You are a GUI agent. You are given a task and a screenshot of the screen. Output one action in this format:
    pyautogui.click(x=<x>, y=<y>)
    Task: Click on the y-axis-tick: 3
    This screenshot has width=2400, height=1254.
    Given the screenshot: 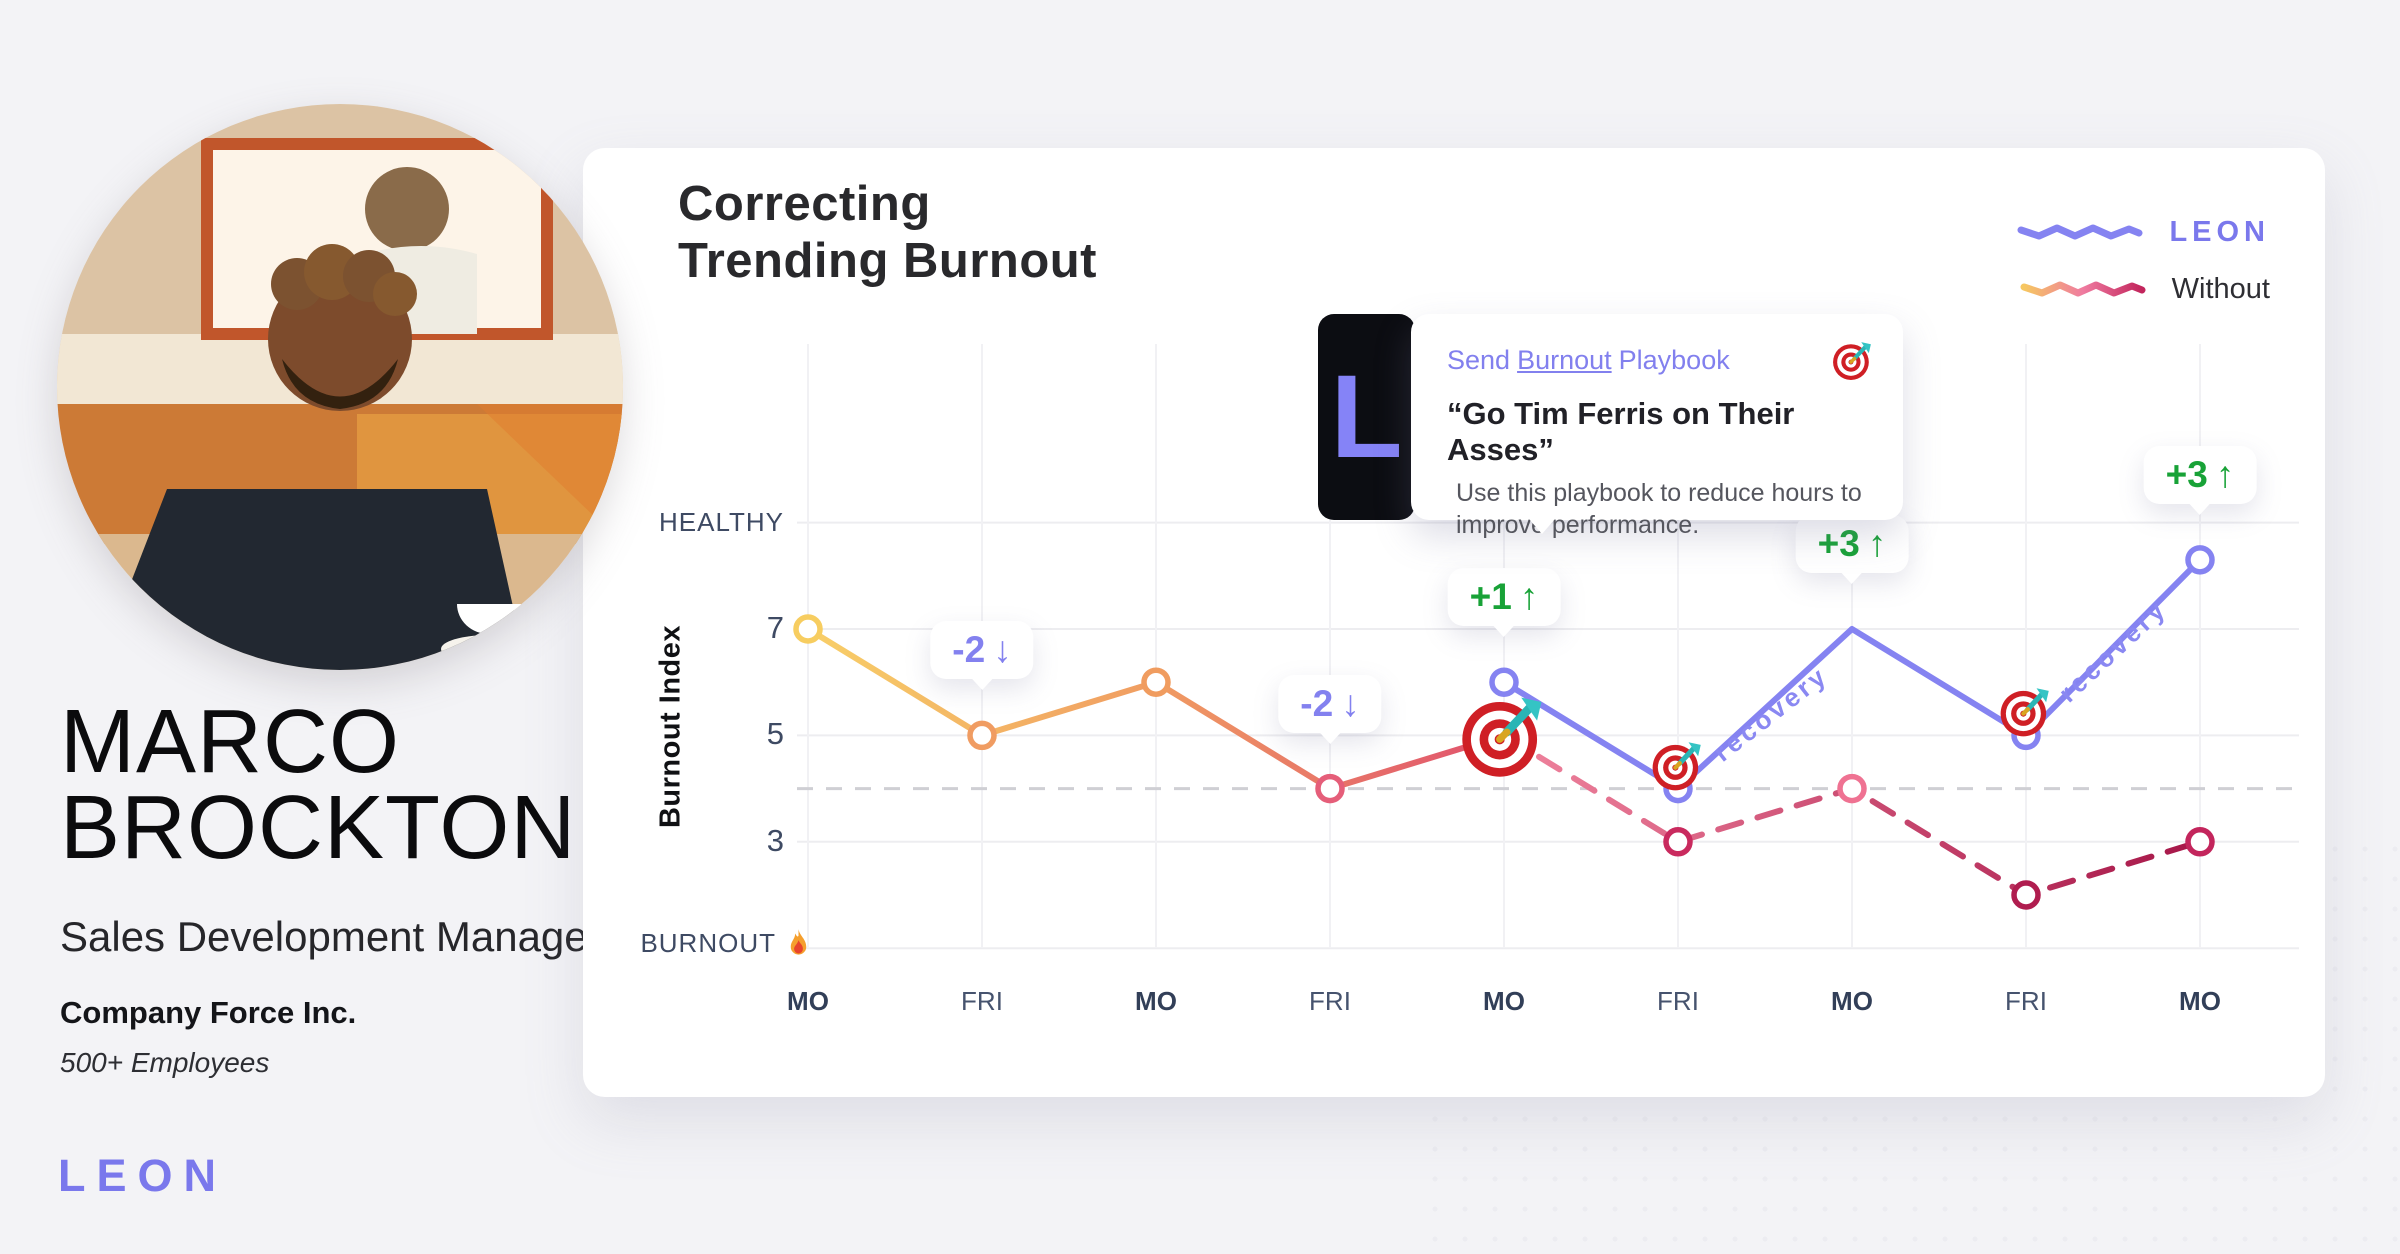 What is the action you would take?
    pyautogui.click(x=775, y=840)
    